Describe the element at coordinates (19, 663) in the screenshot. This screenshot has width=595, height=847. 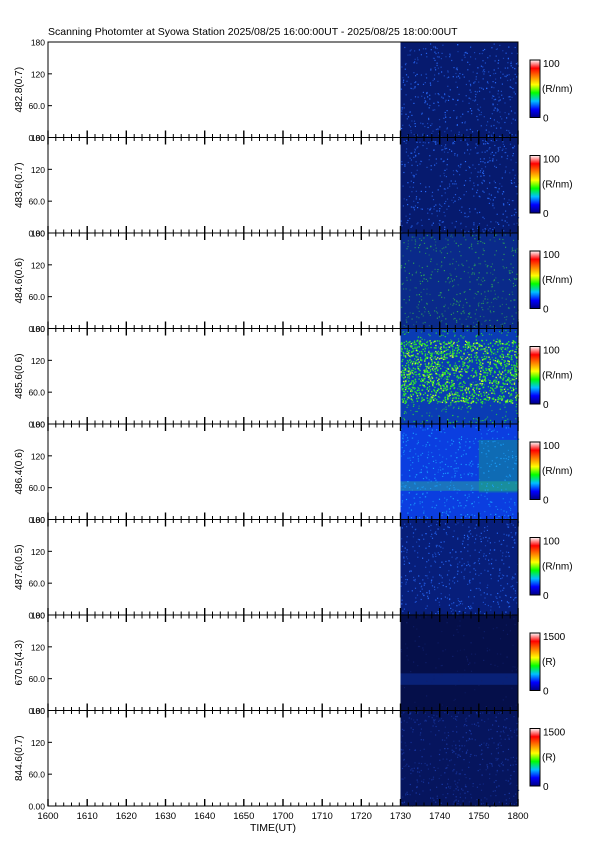
I see `y-axis-label: 670.5(4.3)` at that location.